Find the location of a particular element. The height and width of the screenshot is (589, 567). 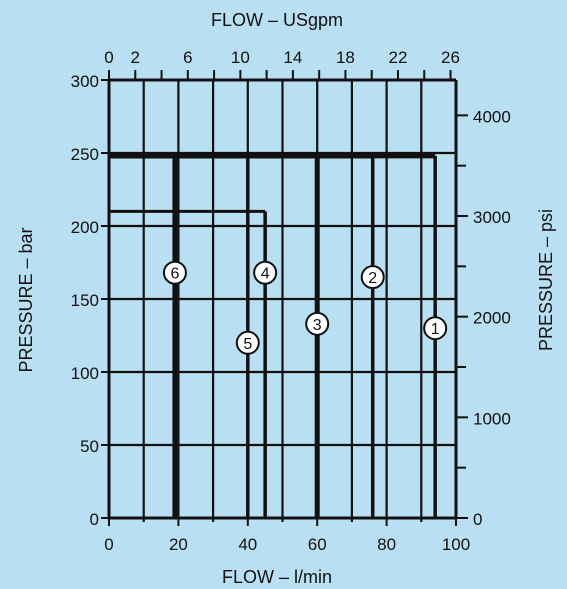

tick-label-left: 300 is located at coordinates (85, 81).